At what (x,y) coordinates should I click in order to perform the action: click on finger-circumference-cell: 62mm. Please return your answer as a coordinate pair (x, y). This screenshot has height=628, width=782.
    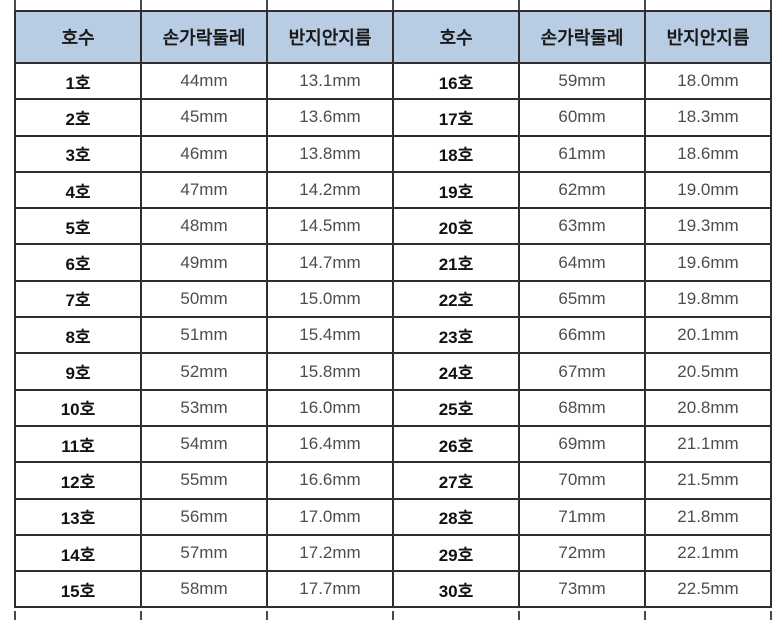
    Looking at the image, I should click on (582, 190).